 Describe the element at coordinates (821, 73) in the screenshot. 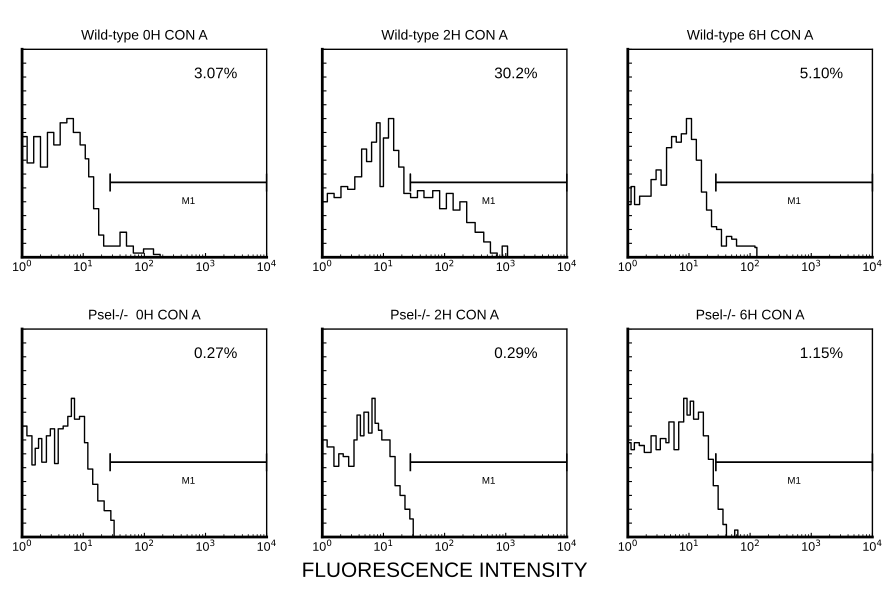

I see `text: 5.10%` at that location.